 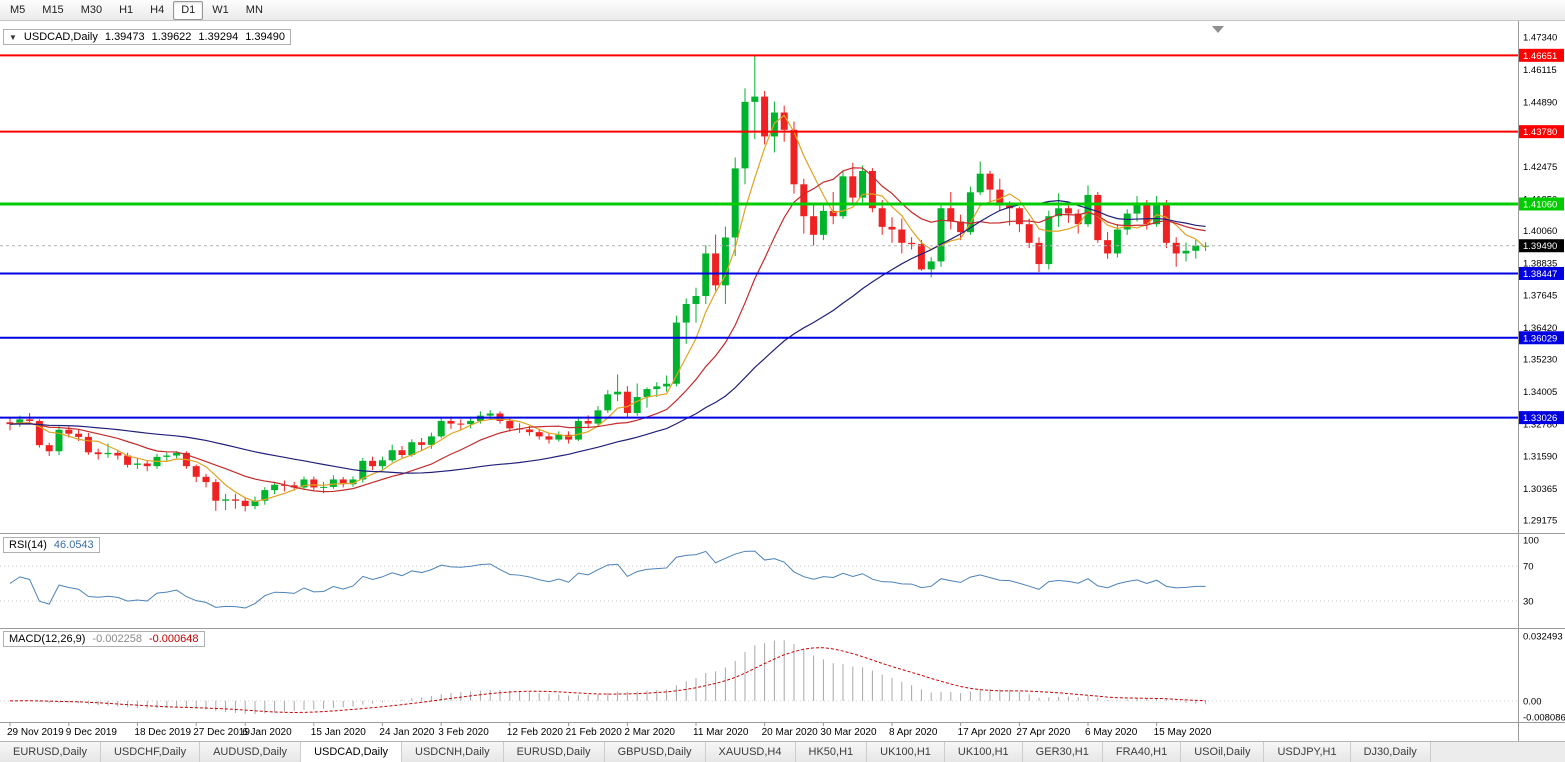 What do you see at coordinates (1142, 752) in the screenshot?
I see `chart-tab-12-fra40-h1: FRA40,H1` at bounding box center [1142, 752].